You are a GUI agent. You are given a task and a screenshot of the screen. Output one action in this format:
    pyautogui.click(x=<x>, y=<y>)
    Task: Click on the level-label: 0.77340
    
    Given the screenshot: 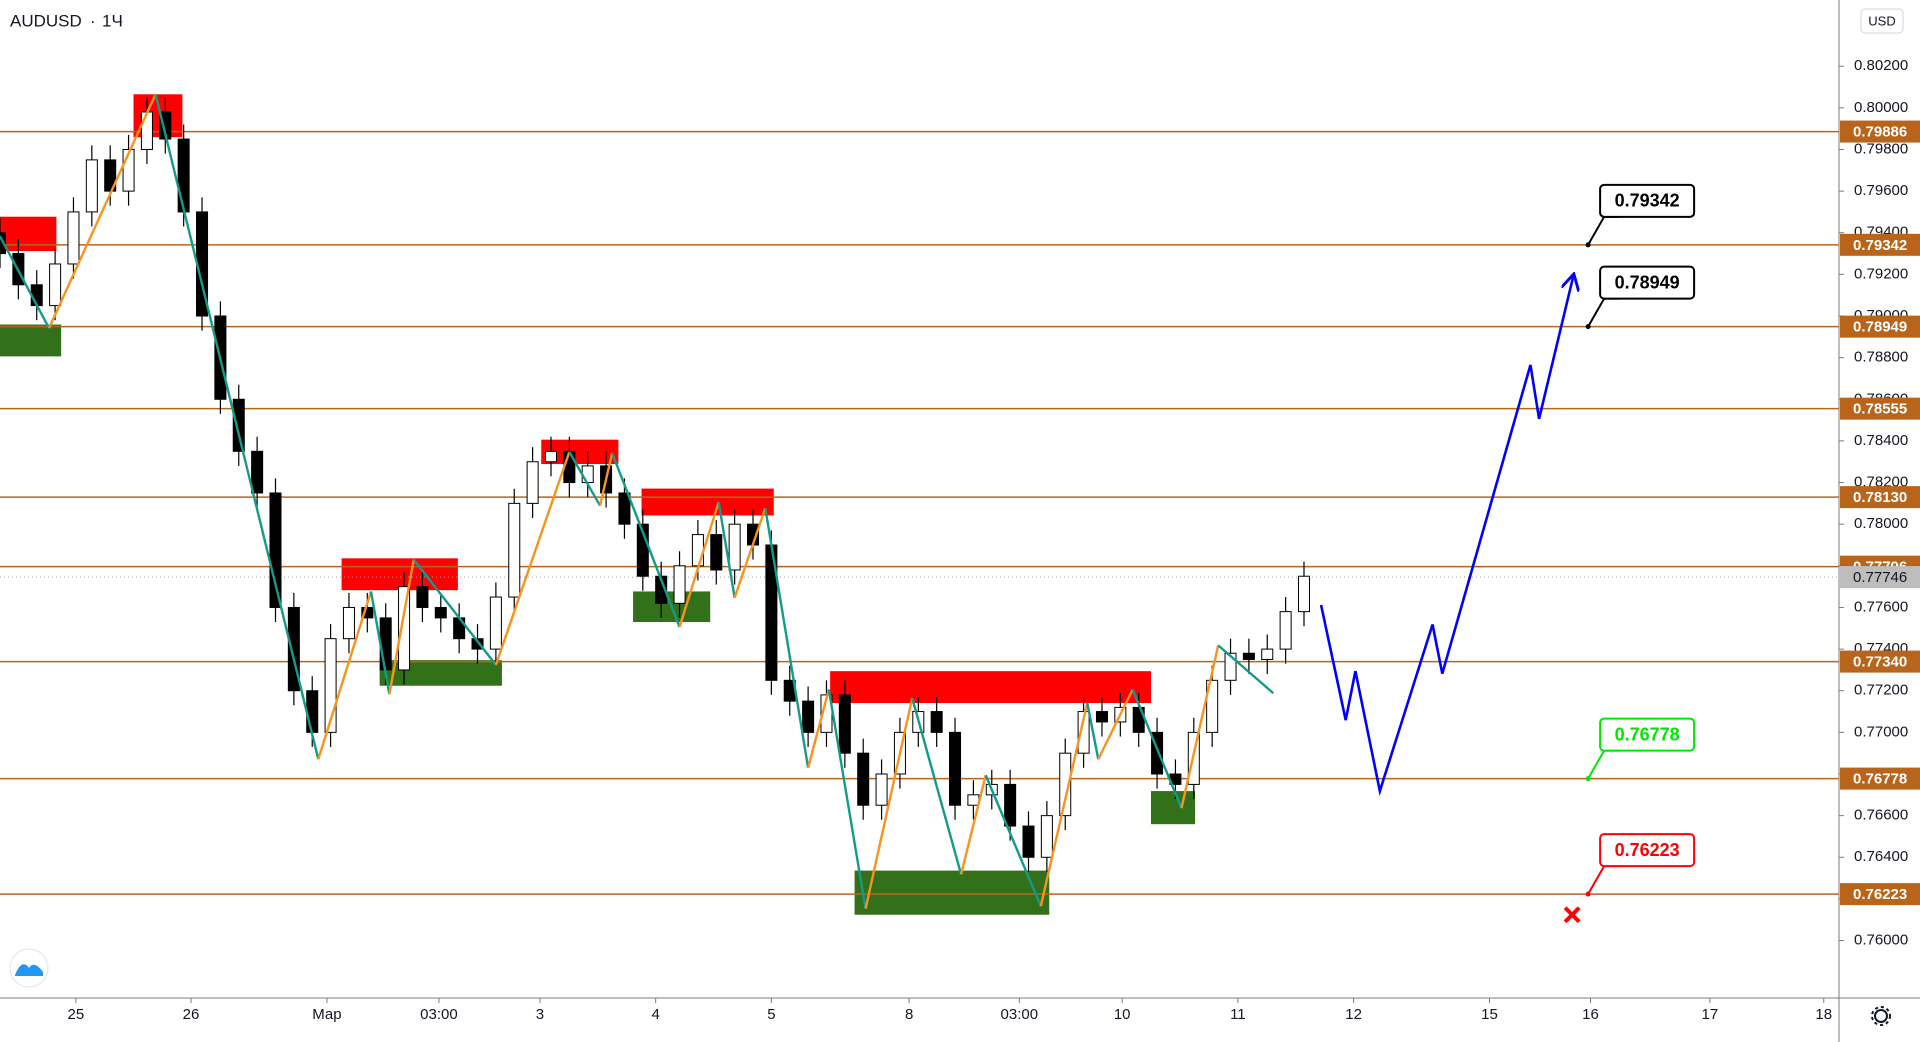 What is the action you would take?
    pyautogui.click(x=1880, y=662)
    